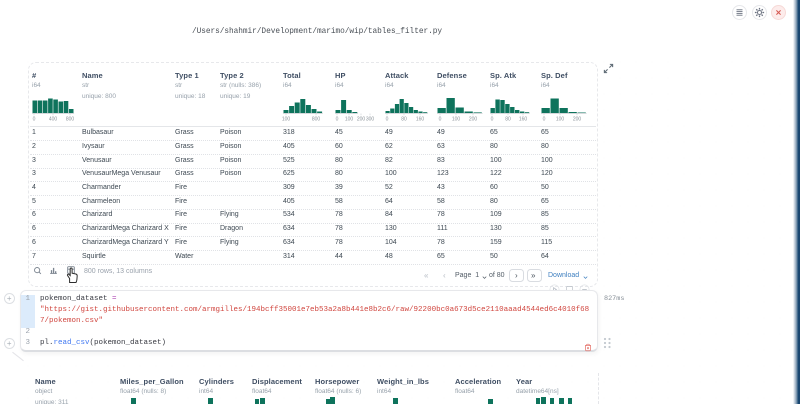 This screenshot has height=404, width=800. I want to click on svg-text: 300, so click(370, 119).